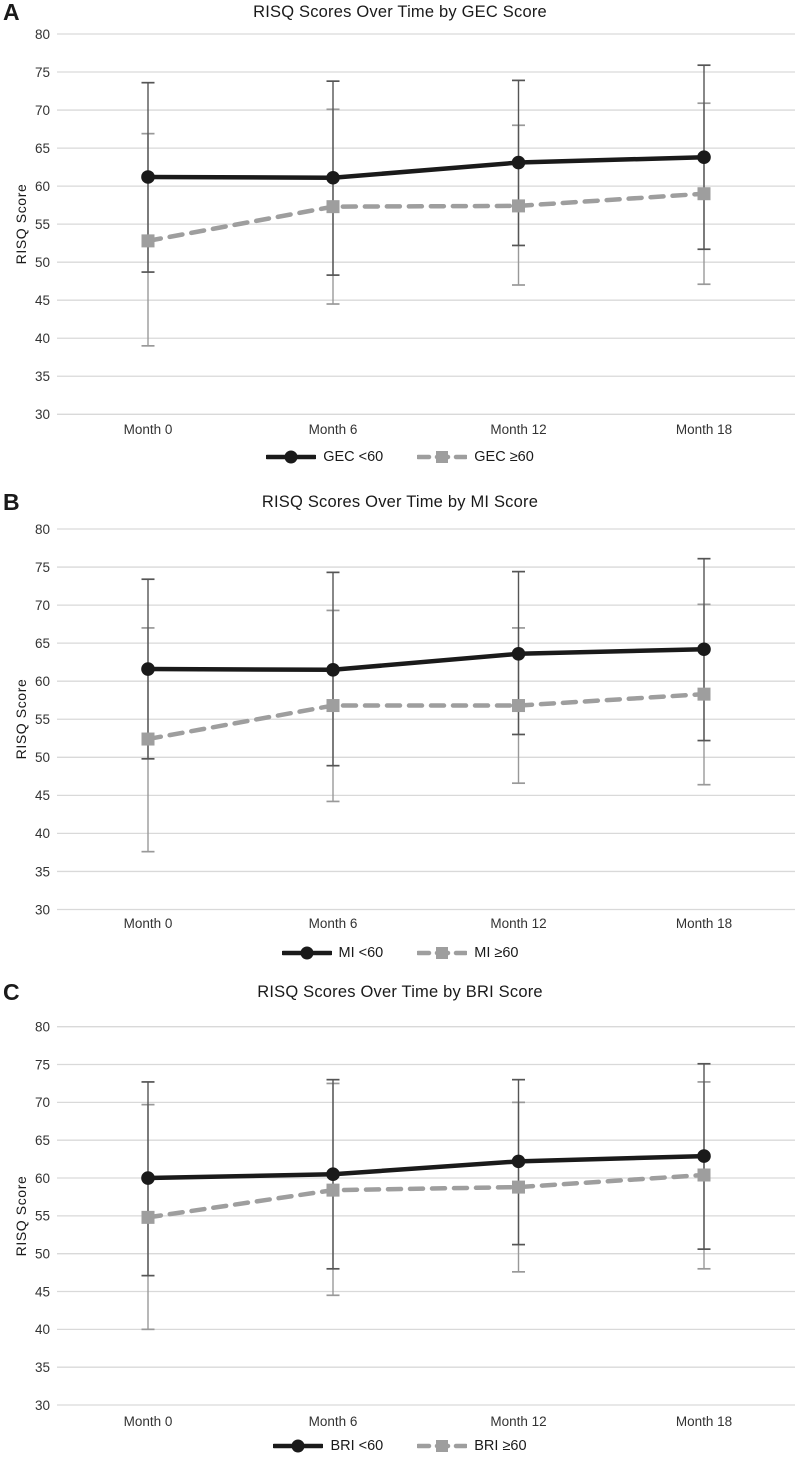  I want to click on chart-title: RISQ Scores Over Time by GEC Score, so click(400, 12).